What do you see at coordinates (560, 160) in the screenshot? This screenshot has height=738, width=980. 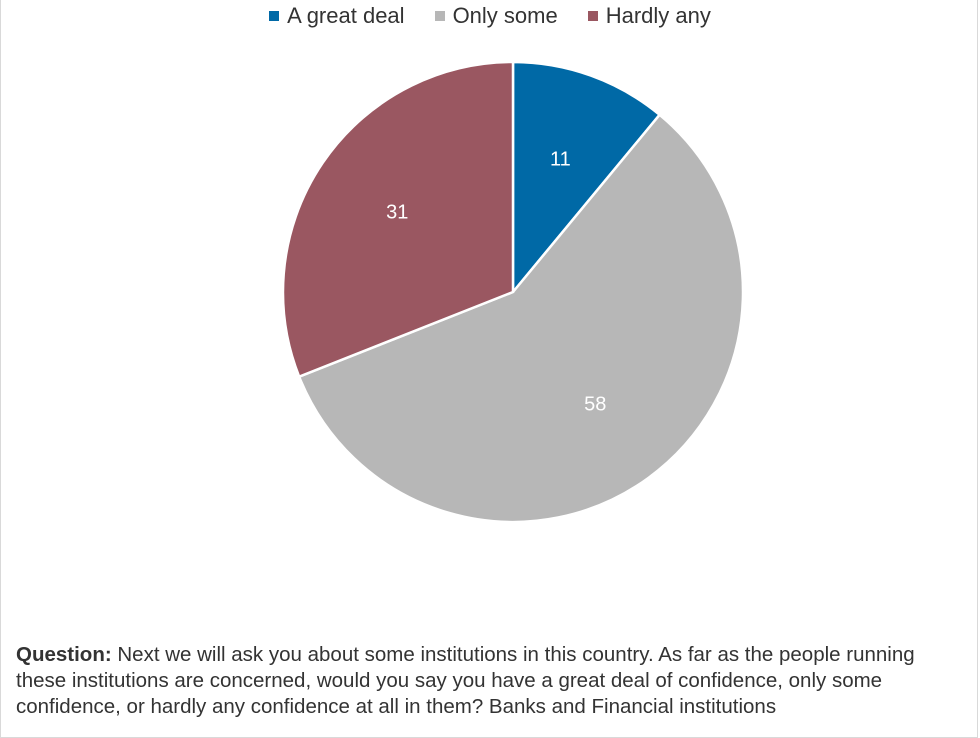 I see `data-label: 11` at bounding box center [560, 160].